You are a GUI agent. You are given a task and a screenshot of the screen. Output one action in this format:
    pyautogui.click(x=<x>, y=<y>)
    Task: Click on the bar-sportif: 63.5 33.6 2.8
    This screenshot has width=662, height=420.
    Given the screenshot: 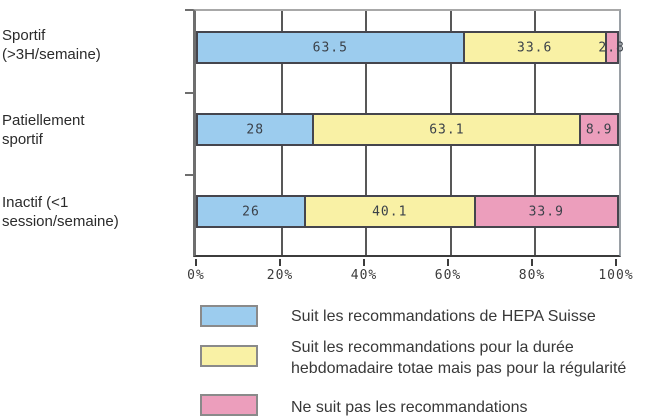 What is the action you would take?
    pyautogui.click(x=410, y=47)
    